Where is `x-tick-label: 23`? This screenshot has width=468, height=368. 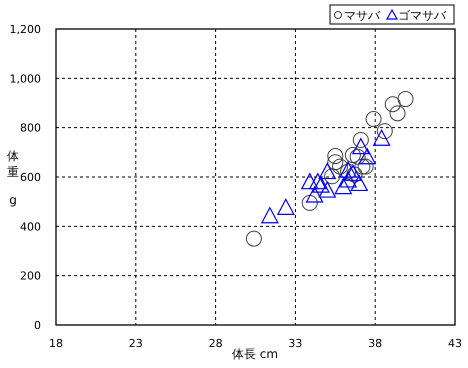 x-tick-label: 23 is located at coordinates (135, 343).